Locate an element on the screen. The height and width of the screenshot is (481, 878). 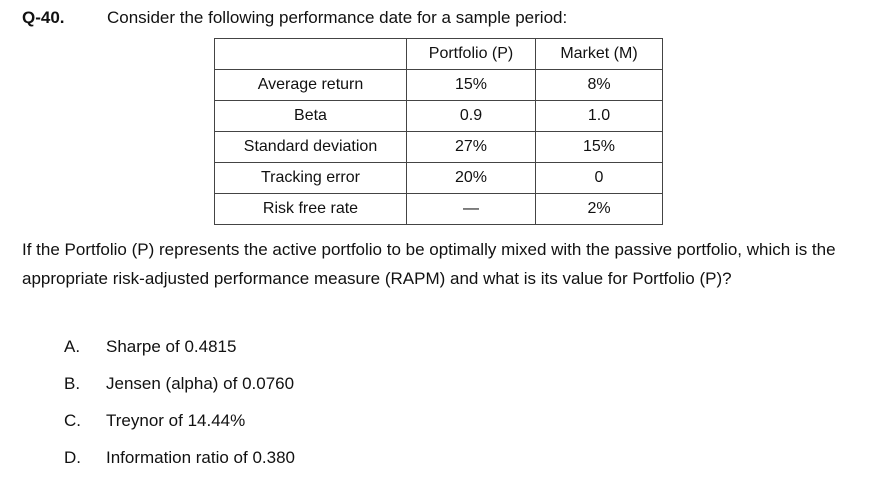
table-row: Tracking error 20% 0 is located at coordinates (438, 178).